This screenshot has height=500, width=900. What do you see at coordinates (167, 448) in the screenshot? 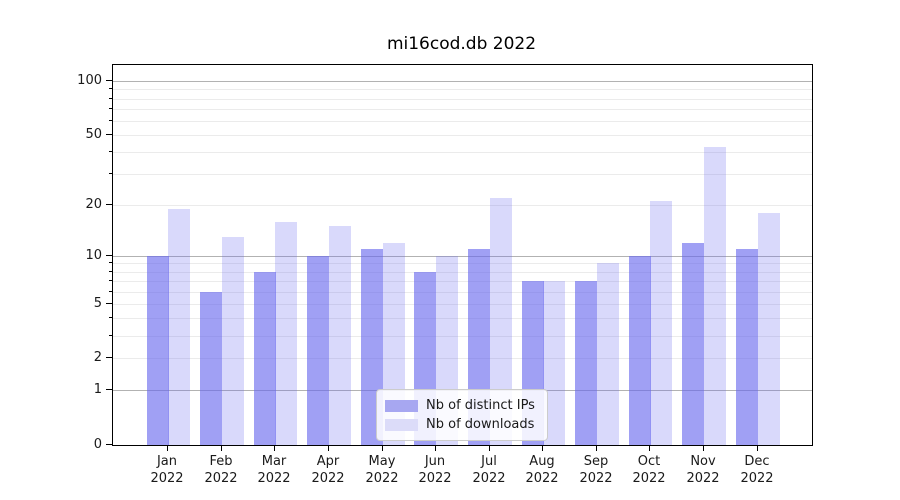
I see `x-tick-mark-jan` at bounding box center [167, 448].